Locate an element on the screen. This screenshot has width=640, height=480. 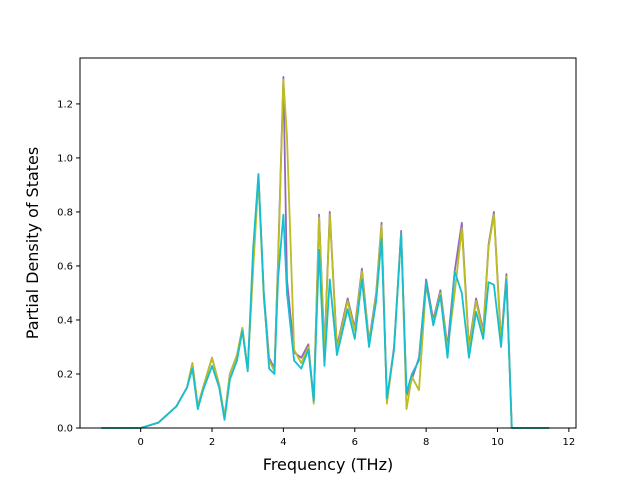
y-tick-label: 0.0 is located at coordinates (65, 429).